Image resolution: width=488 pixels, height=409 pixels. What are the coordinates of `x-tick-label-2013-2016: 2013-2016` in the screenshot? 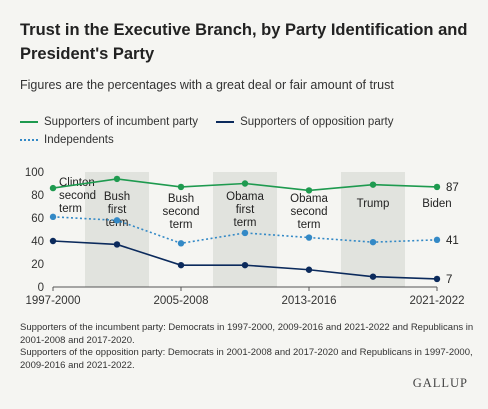 It's located at (309, 301).